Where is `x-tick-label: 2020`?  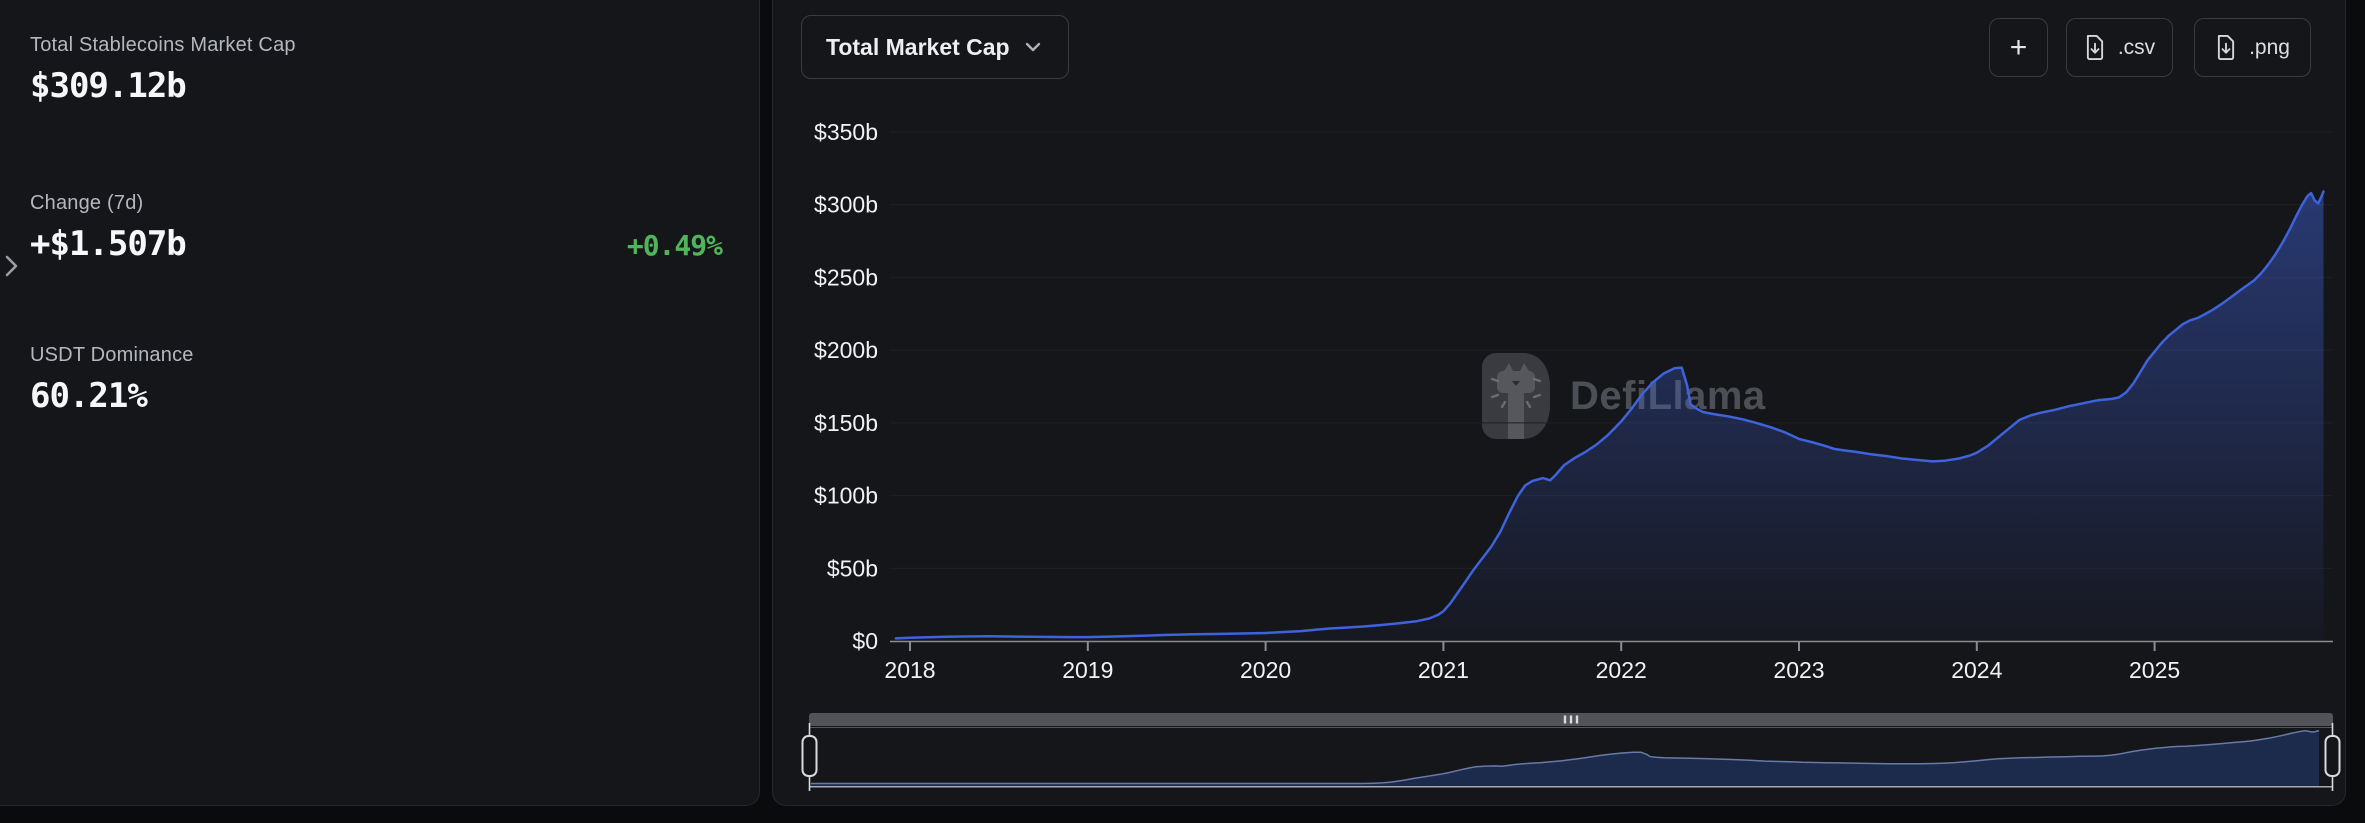
x-tick-label: 2020 is located at coordinates (1265, 670).